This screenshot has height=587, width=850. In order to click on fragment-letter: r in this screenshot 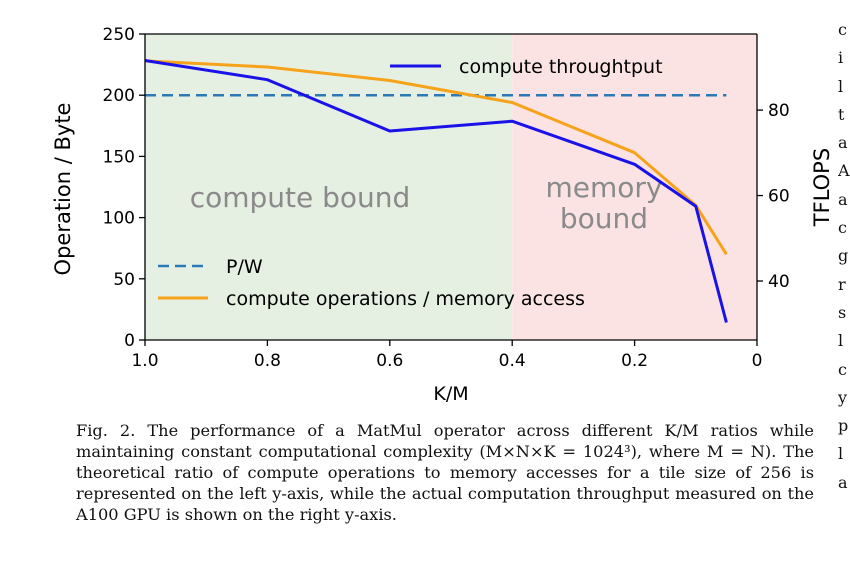, I will do `click(842, 284)`.